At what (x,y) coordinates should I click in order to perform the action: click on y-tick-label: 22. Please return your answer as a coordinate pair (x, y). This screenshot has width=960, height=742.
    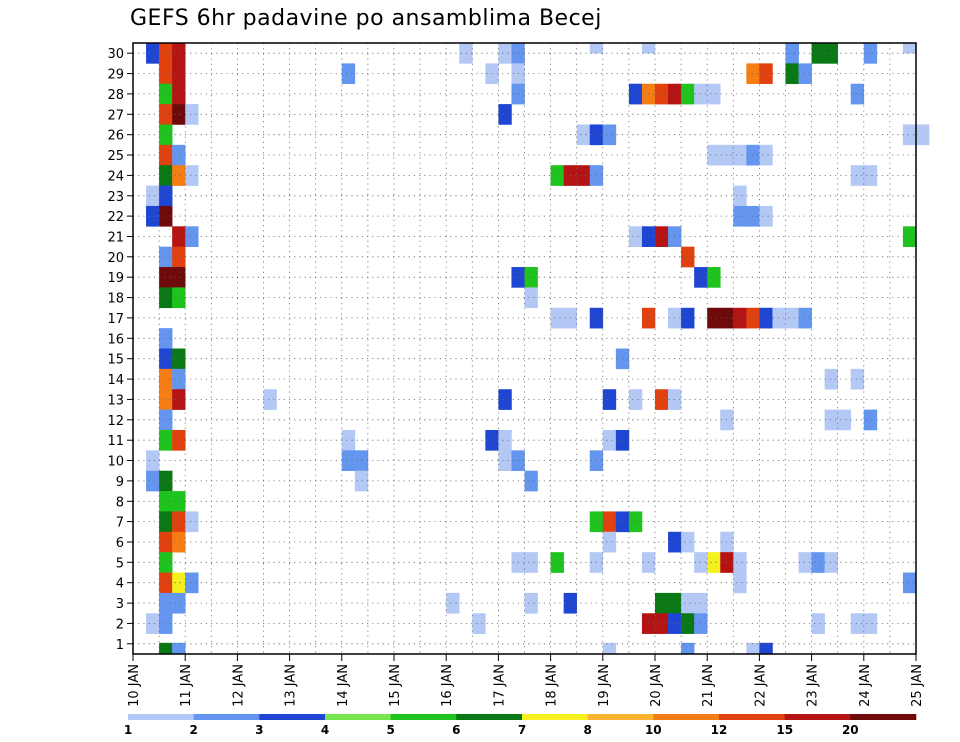
    Looking at the image, I should click on (115, 217).